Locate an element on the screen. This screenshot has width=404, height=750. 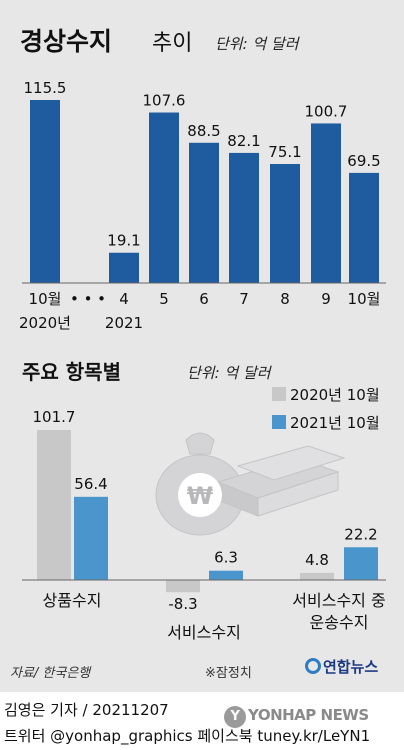
chart1-title: 경상수지 is located at coordinates (66, 41).